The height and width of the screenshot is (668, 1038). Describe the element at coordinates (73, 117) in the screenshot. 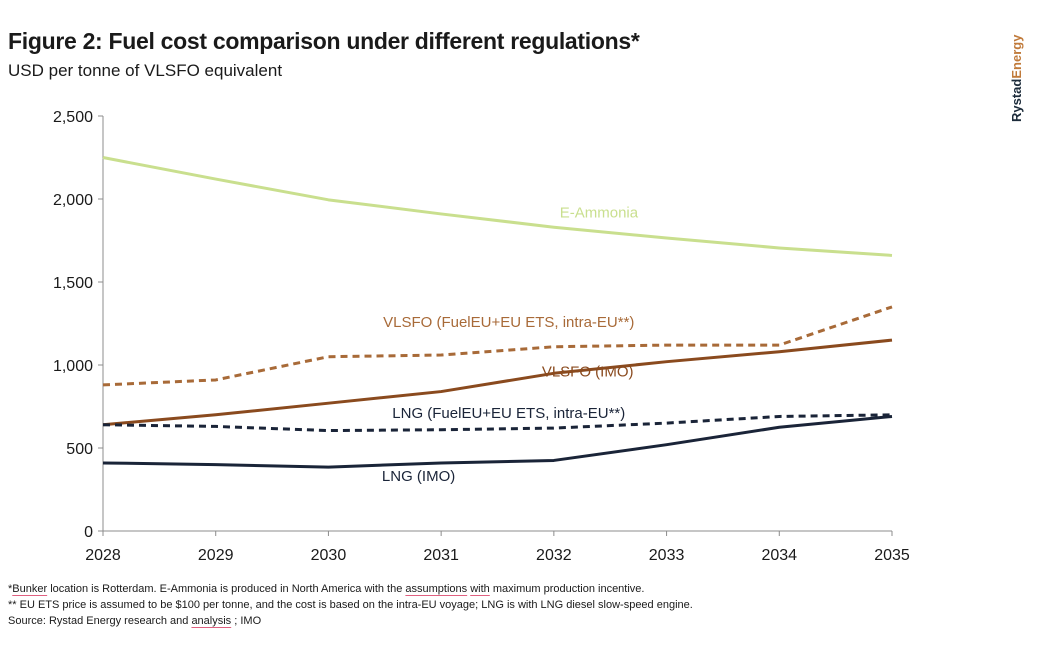

I see `y-tick-label: 2,500` at that location.